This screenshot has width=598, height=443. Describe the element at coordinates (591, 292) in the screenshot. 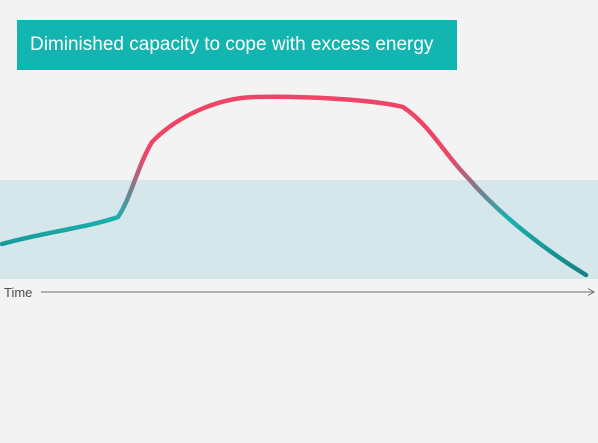

I see `axis-arrowhead-icon` at that location.